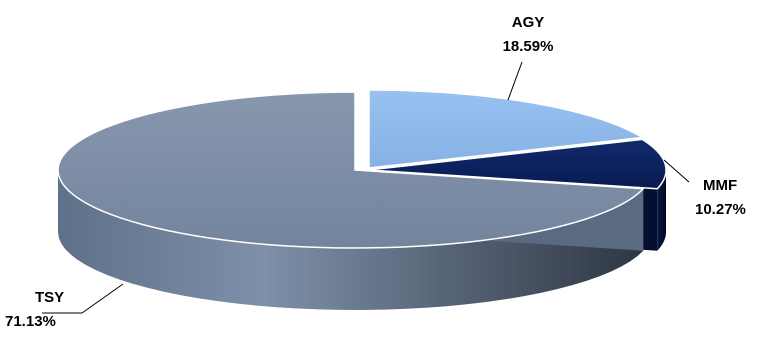  I want to click on leader-line-tsy, so click(83, 298).